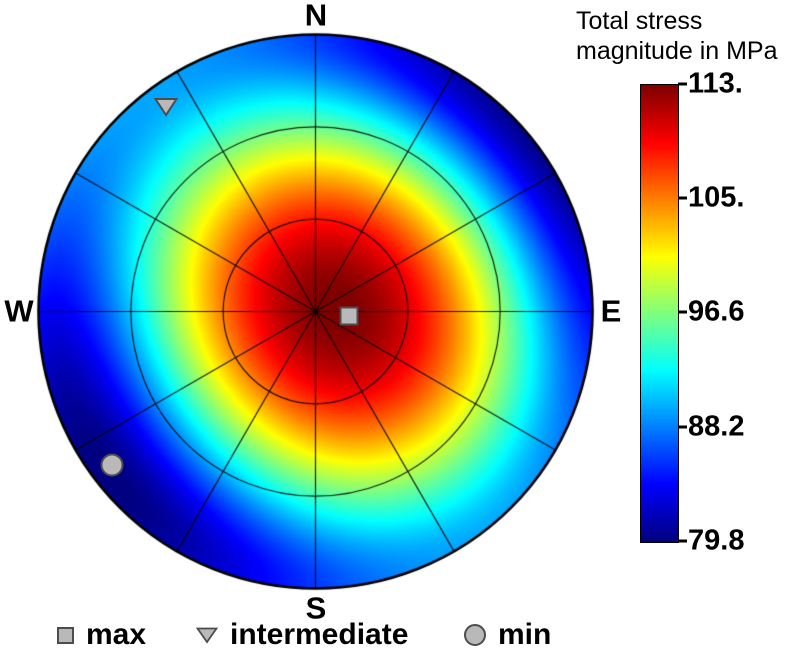  I want to click on max-stress-marker, so click(349, 316).